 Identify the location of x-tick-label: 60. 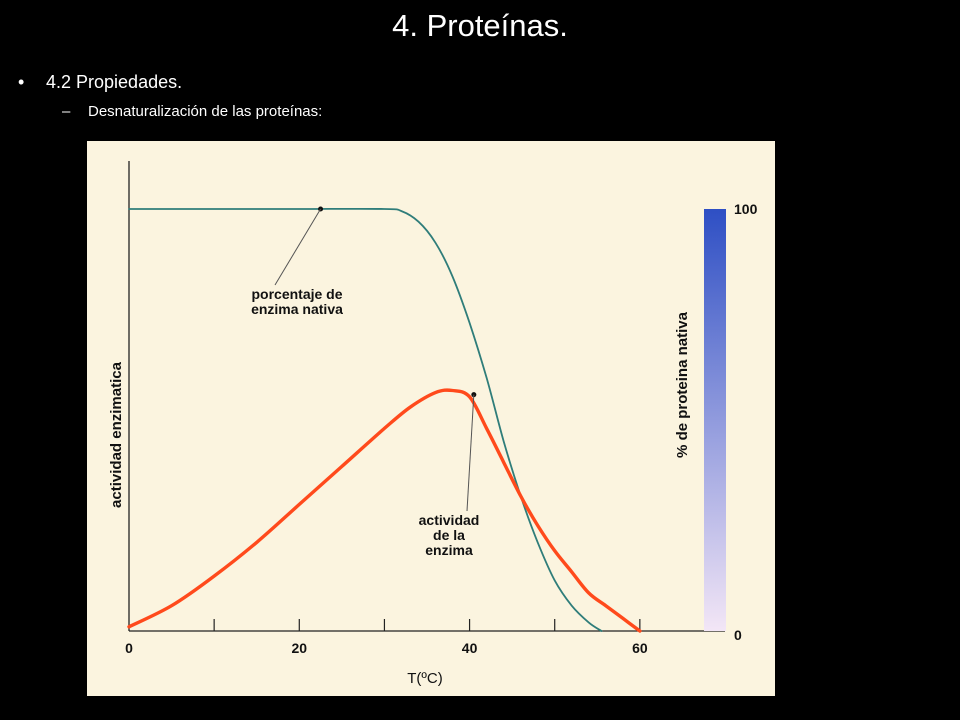
(640, 648).